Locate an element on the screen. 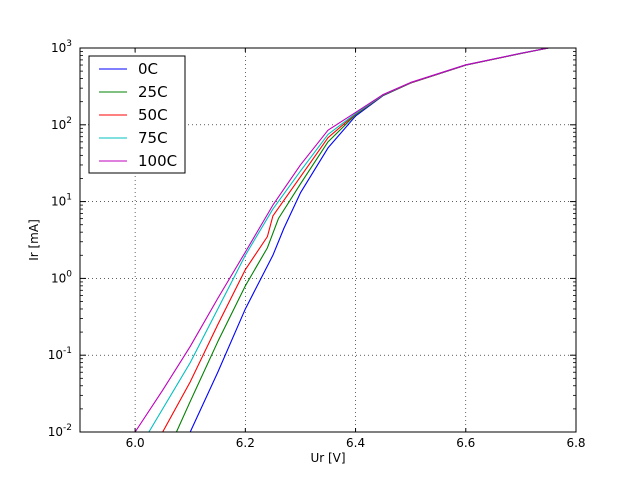  y-tick-label: 10⁰ is located at coordinates (61, 277).